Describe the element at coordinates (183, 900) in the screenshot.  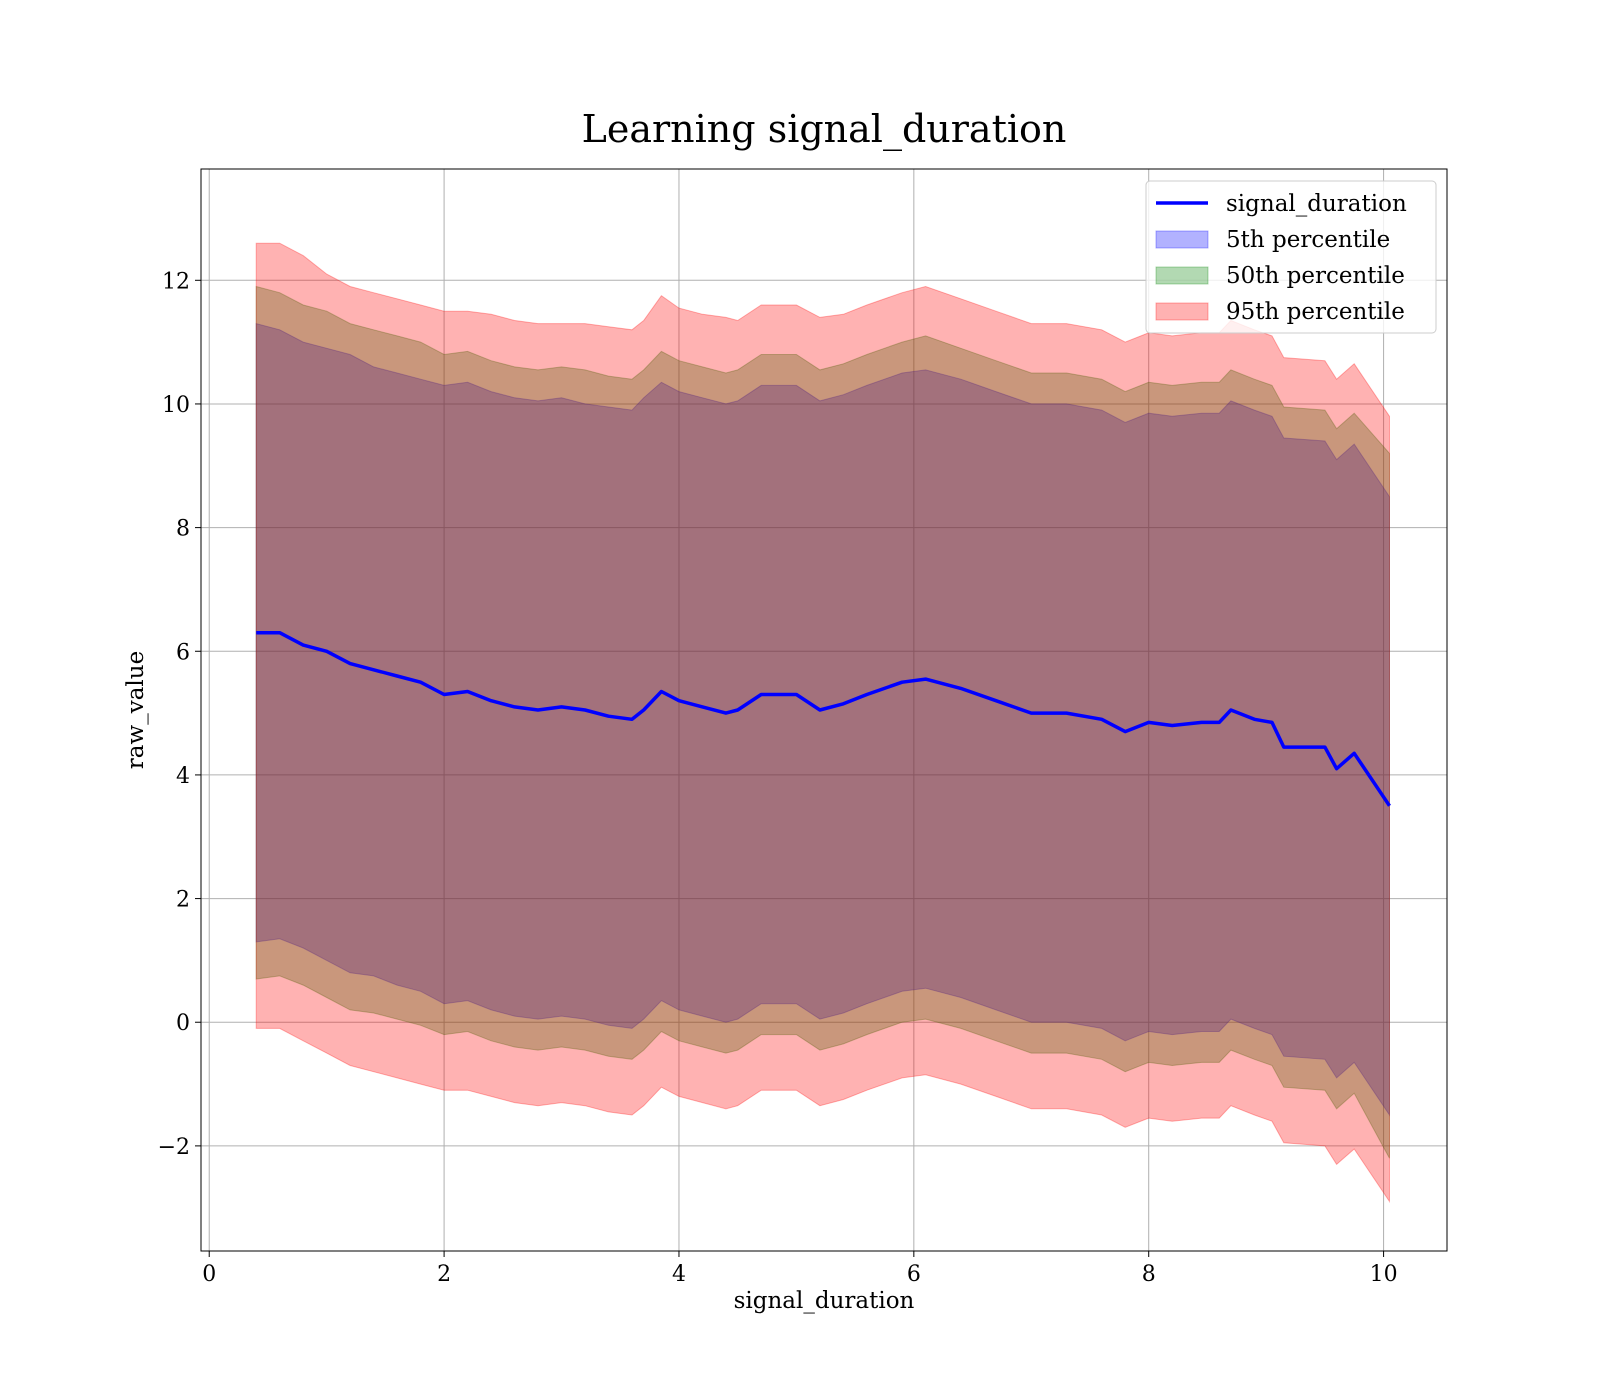
I see `y-tick-label: 2` at that location.